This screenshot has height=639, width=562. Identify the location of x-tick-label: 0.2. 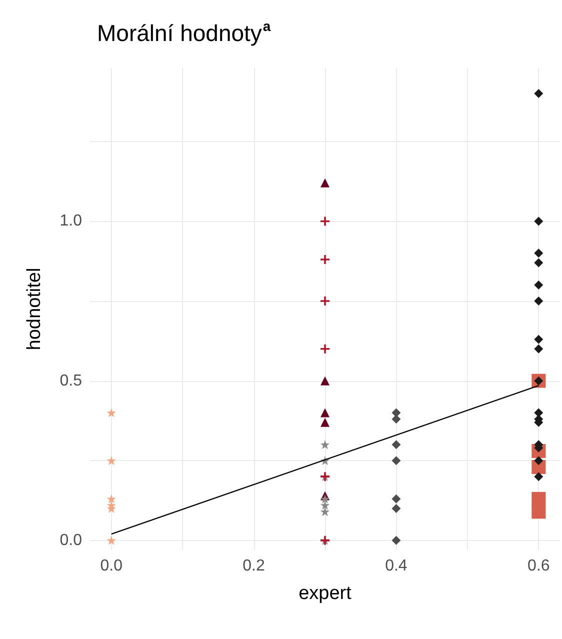
(254, 566).